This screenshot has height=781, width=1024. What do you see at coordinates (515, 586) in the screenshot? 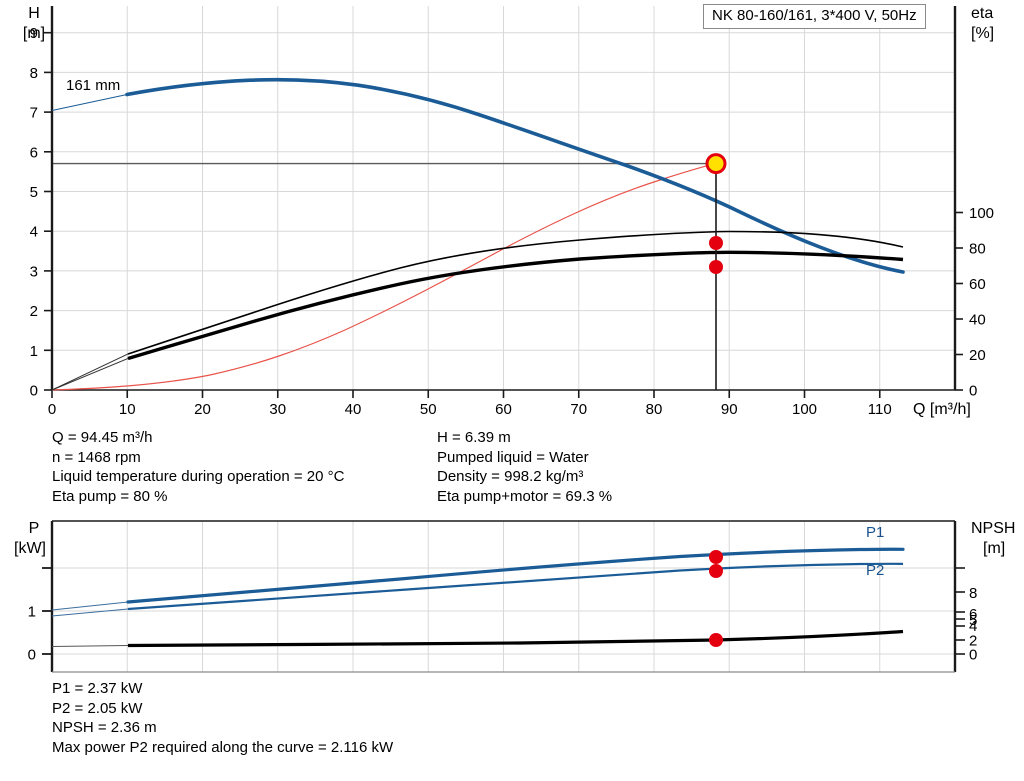
I see `p2-curve` at bounding box center [515, 586].